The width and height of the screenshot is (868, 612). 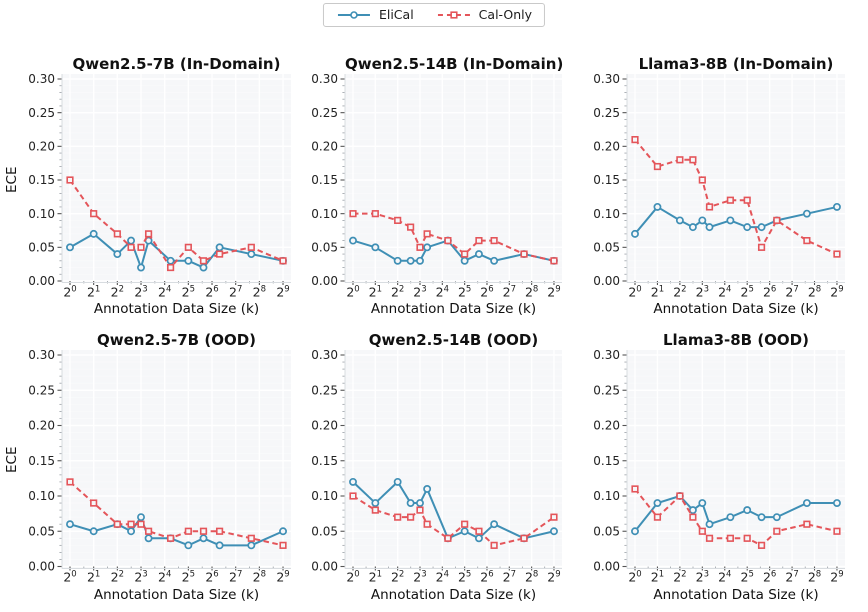 What do you see at coordinates (324, 248) in the screenshot?
I see `y-tick-label: 0.05` at bounding box center [324, 248].